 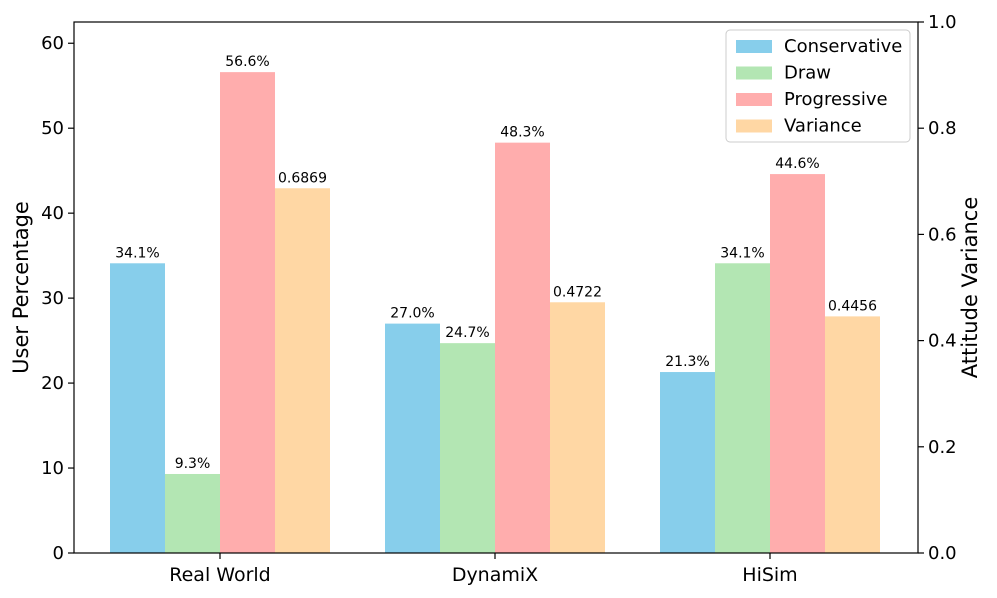 I want to click on left-tick-label: 20, so click(x=52, y=383).